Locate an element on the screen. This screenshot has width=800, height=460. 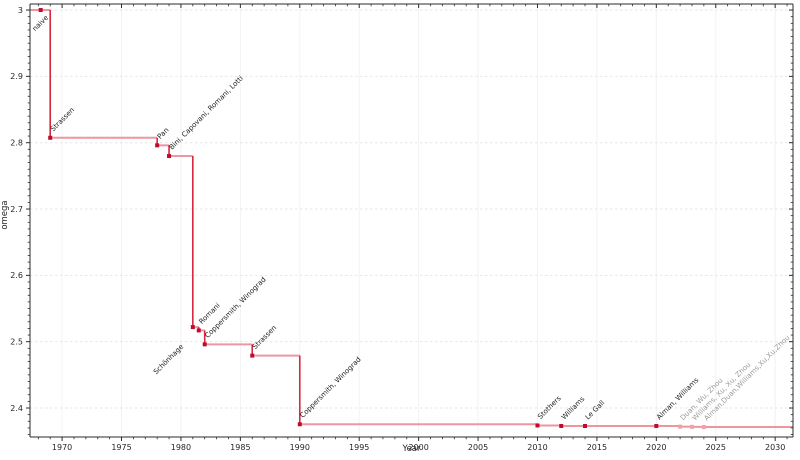
annotation-label: Le Gall is located at coordinates (595, 410).